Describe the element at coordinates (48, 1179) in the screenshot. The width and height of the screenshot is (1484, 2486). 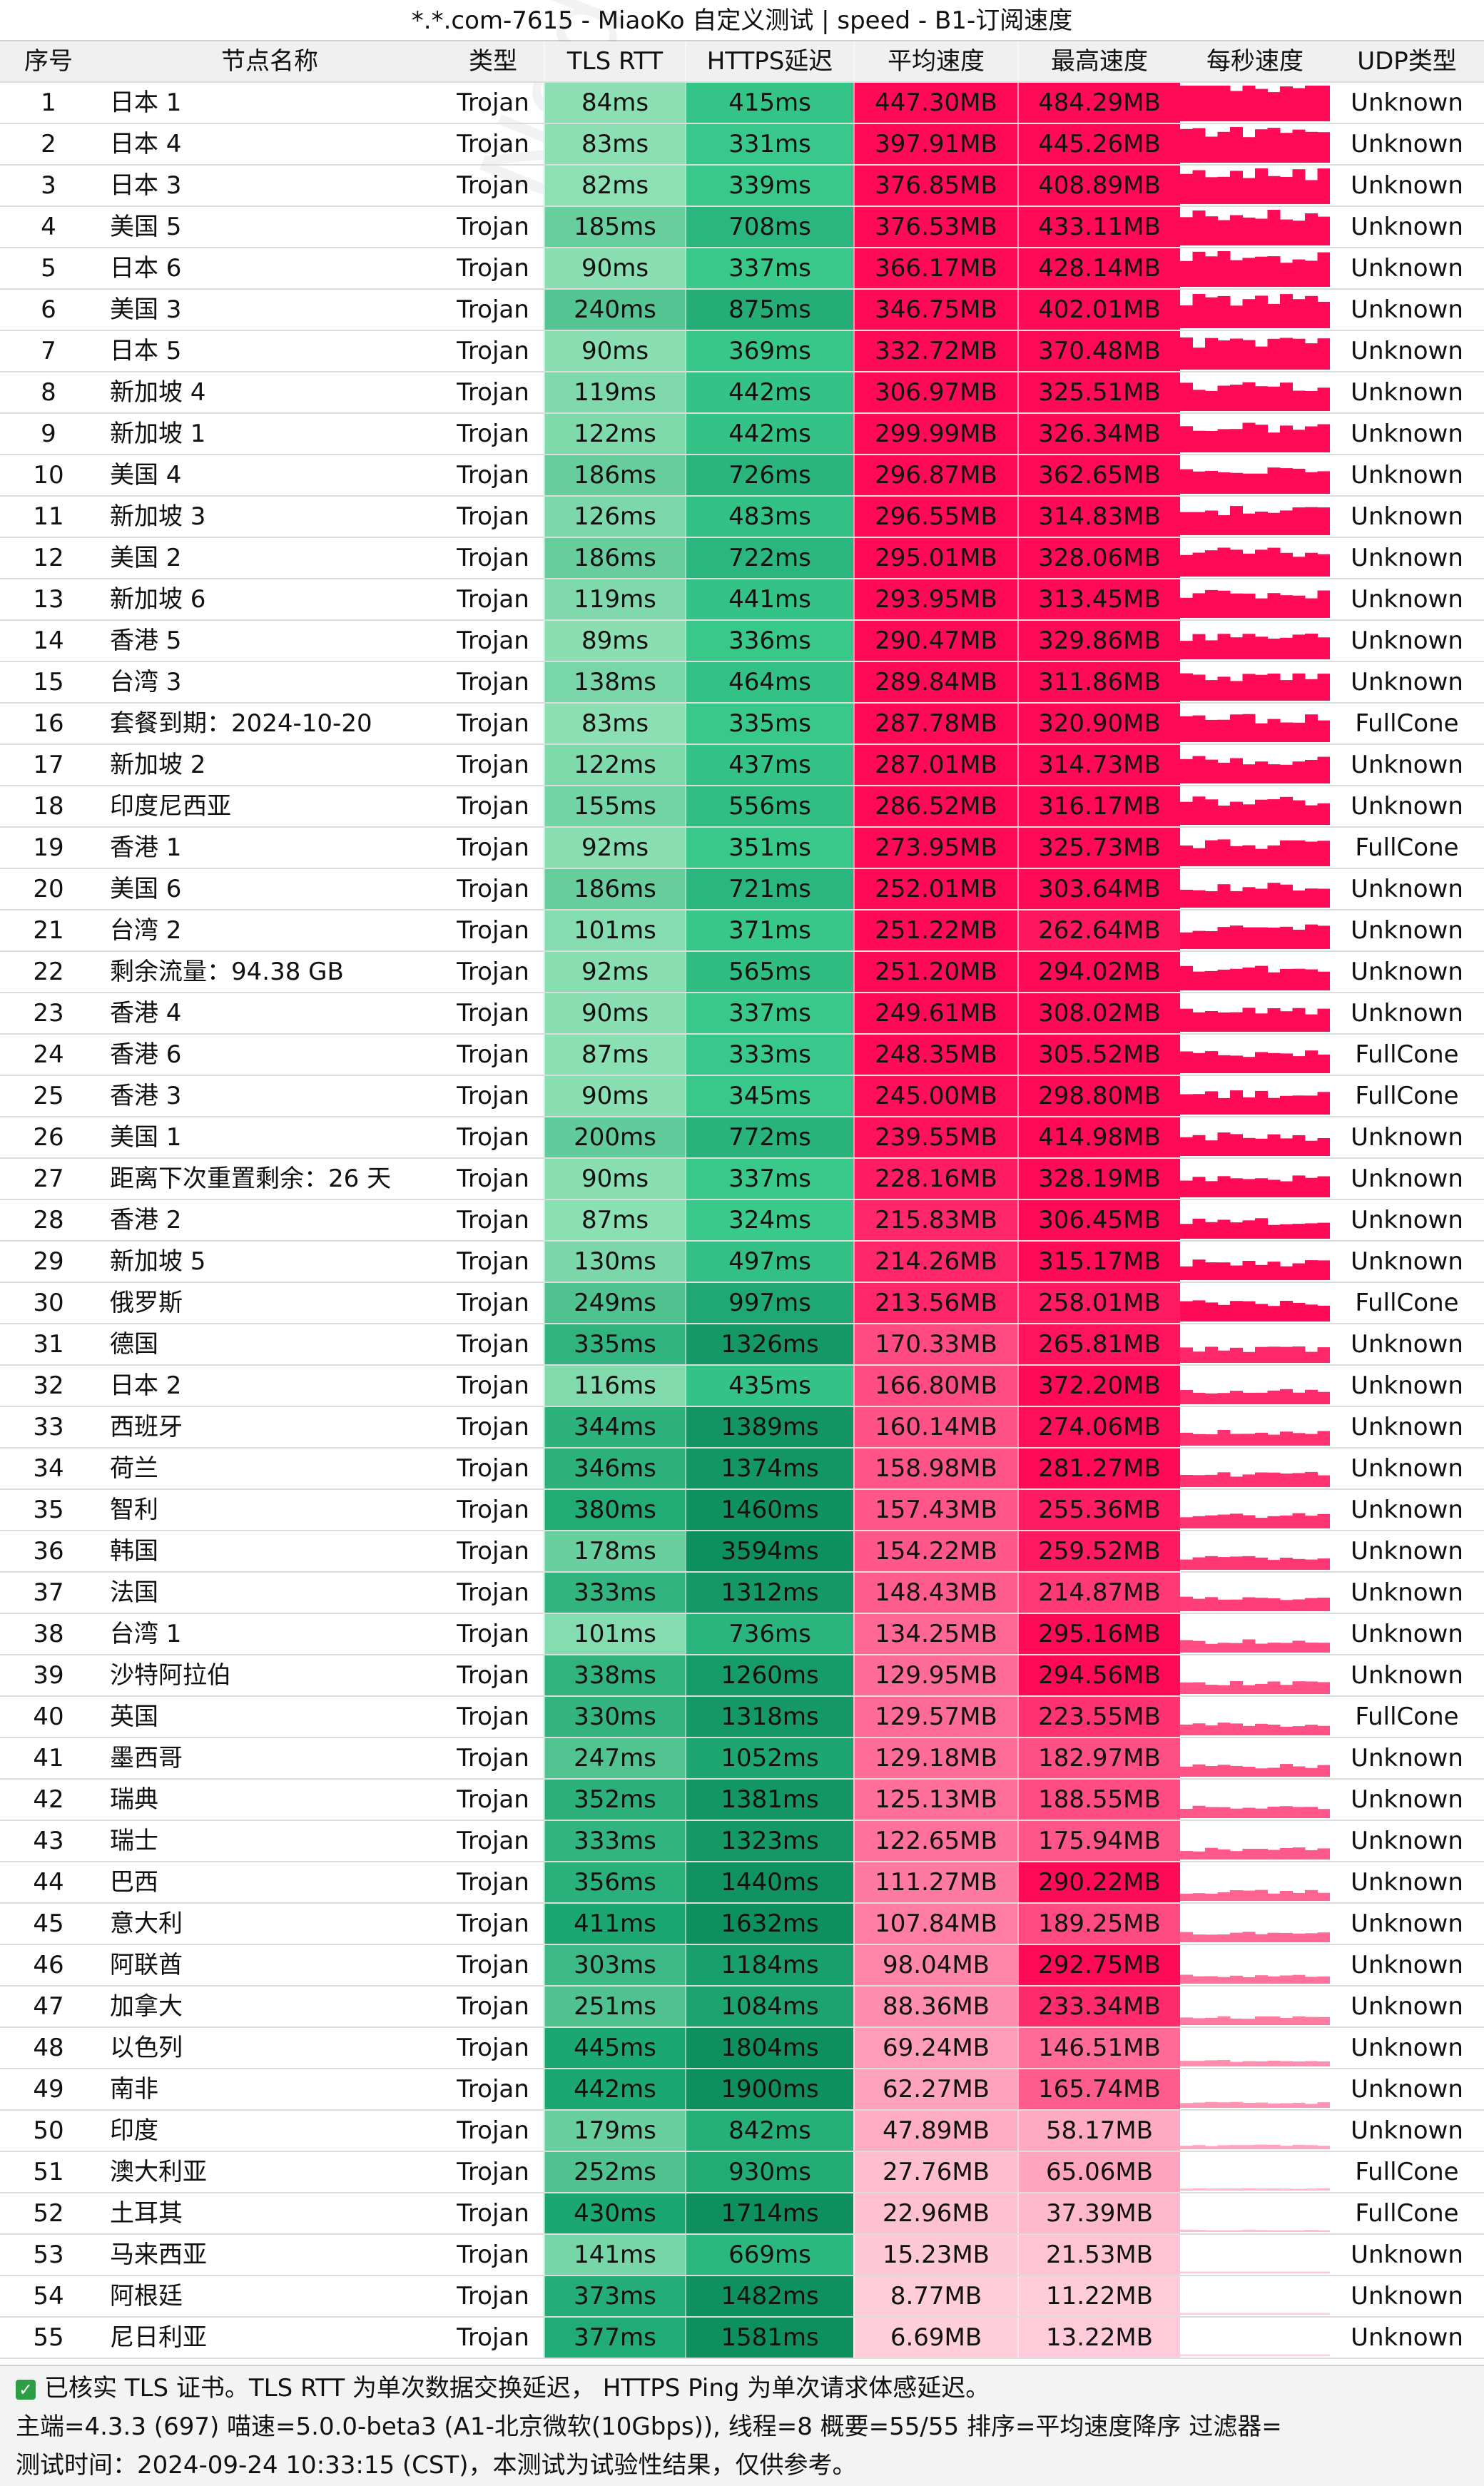
I see `cell-idx: 27` at that location.